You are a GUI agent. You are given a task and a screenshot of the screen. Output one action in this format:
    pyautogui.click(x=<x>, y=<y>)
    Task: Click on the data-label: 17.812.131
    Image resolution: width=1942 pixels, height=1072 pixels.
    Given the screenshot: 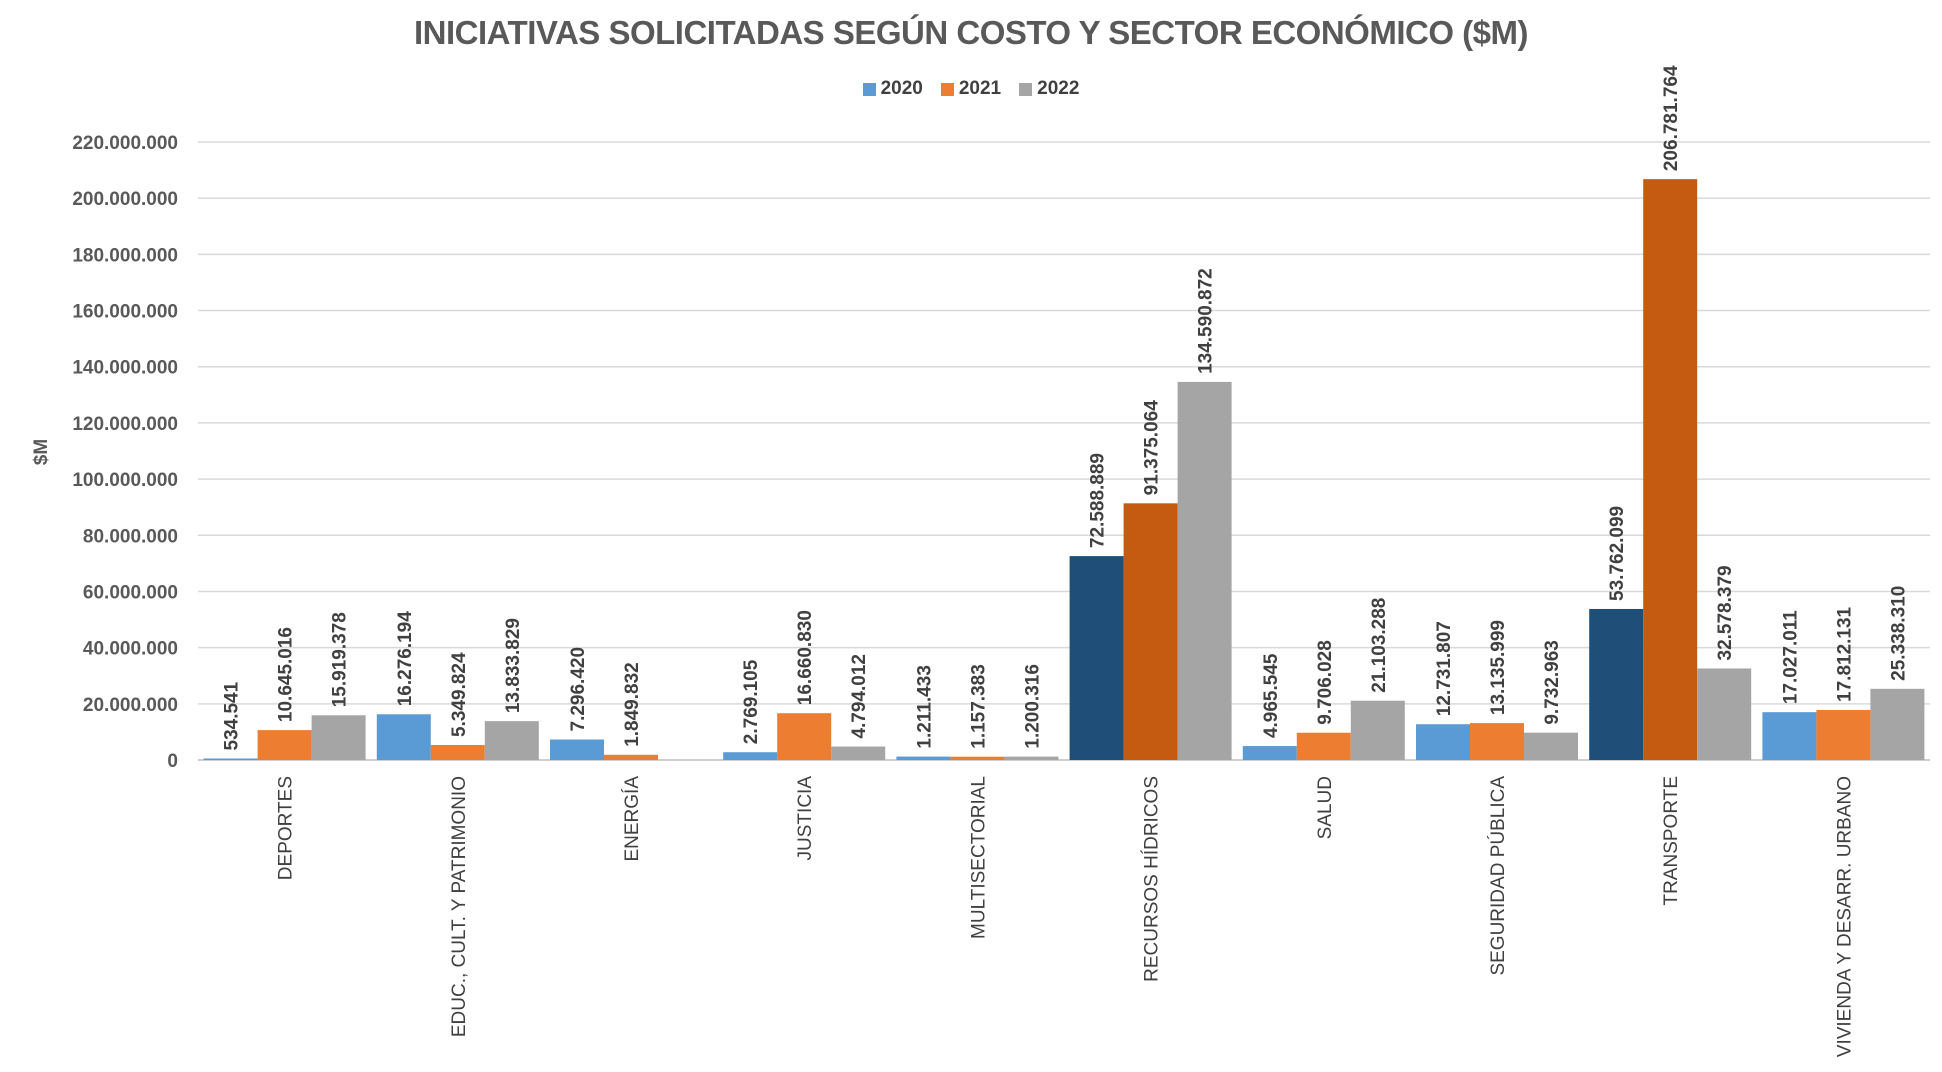 What is the action you would take?
    pyautogui.click(x=1844, y=654)
    